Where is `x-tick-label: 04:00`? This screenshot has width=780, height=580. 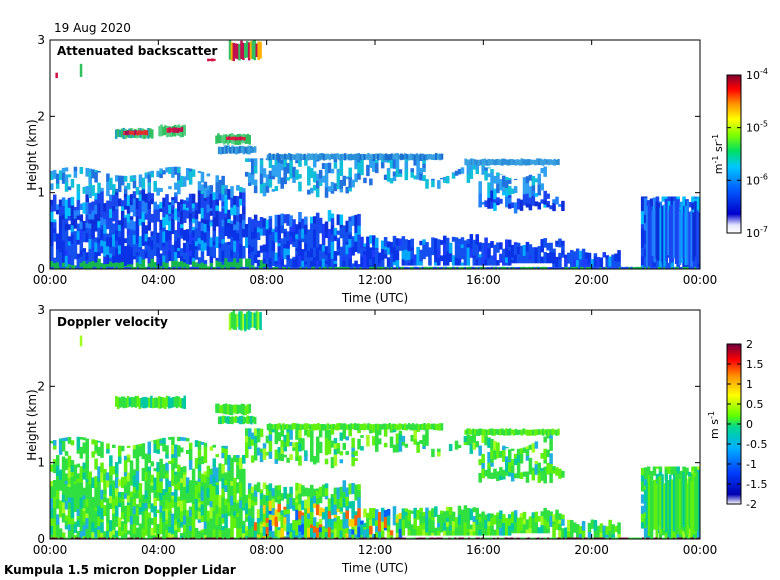
x-tick-label: 04:00 is located at coordinates (158, 280).